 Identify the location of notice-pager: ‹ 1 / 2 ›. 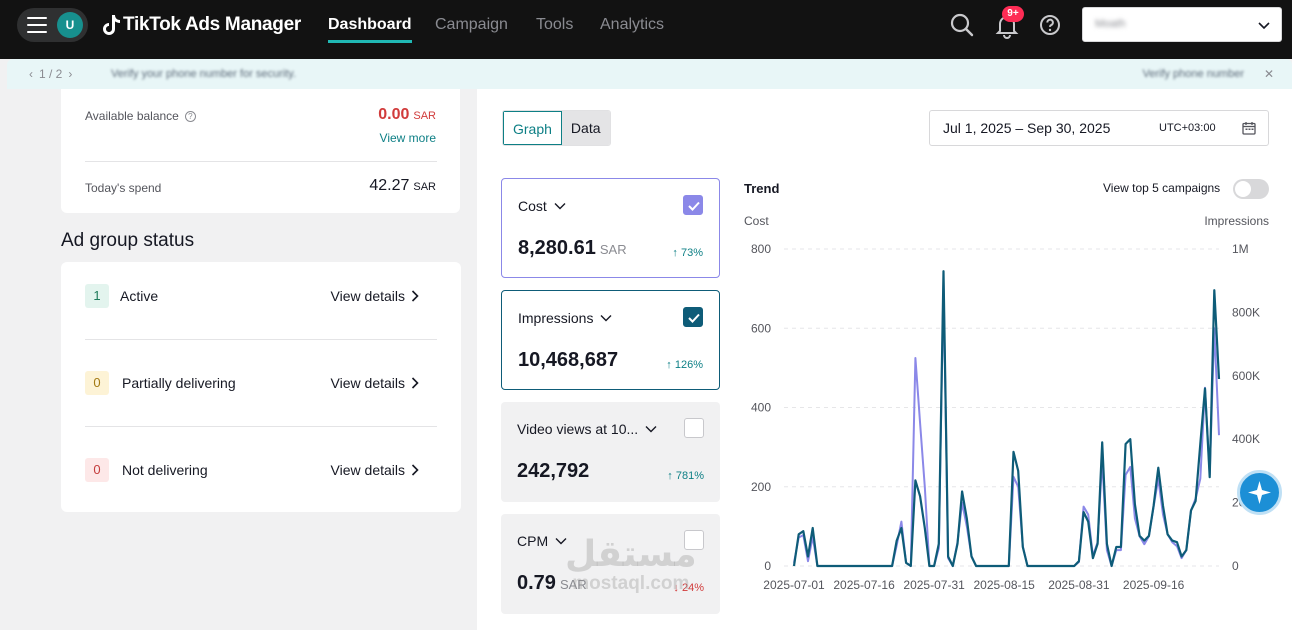
(50, 74).